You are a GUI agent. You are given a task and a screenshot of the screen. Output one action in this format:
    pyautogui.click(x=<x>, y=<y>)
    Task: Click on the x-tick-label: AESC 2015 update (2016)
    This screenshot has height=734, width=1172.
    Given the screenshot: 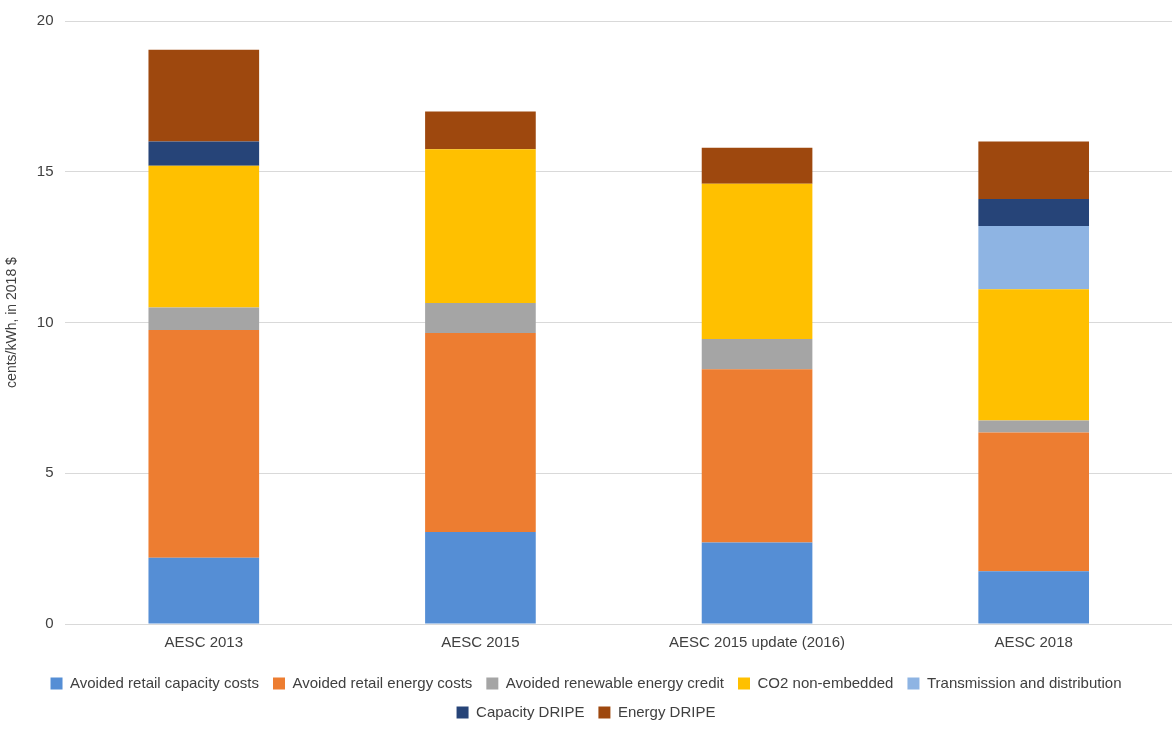 What is the action you would take?
    pyautogui.click(x=757, y=642)
    